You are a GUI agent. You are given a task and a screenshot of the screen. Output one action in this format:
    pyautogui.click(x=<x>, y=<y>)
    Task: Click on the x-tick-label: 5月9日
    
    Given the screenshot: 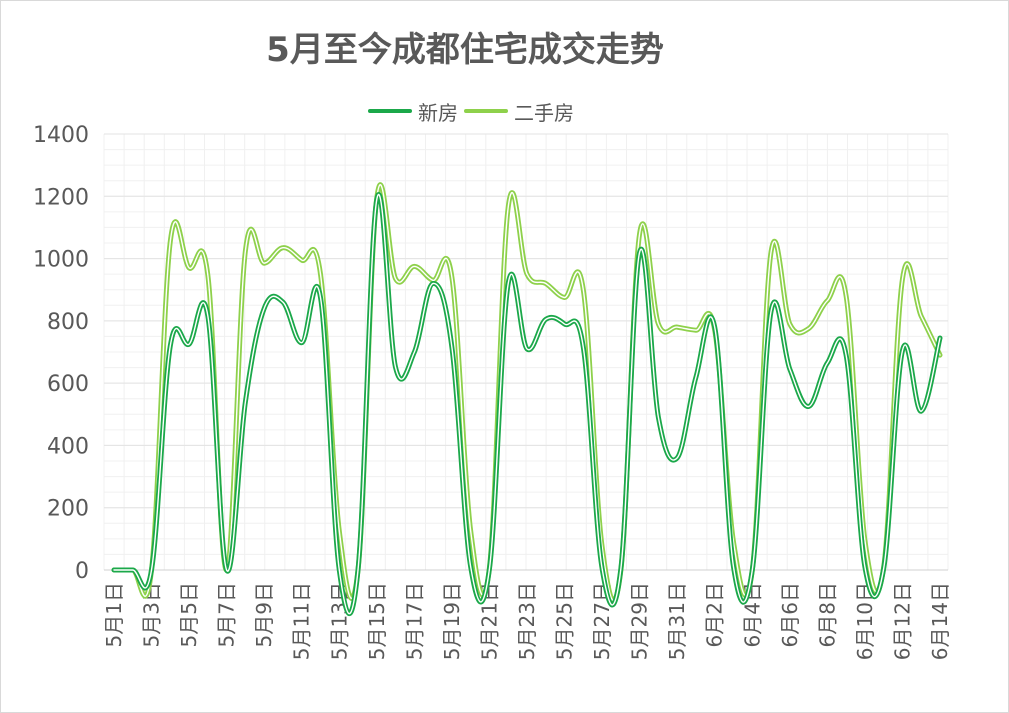 What is the action you would take?
    pyautogui.click(x=264, y=614)
    